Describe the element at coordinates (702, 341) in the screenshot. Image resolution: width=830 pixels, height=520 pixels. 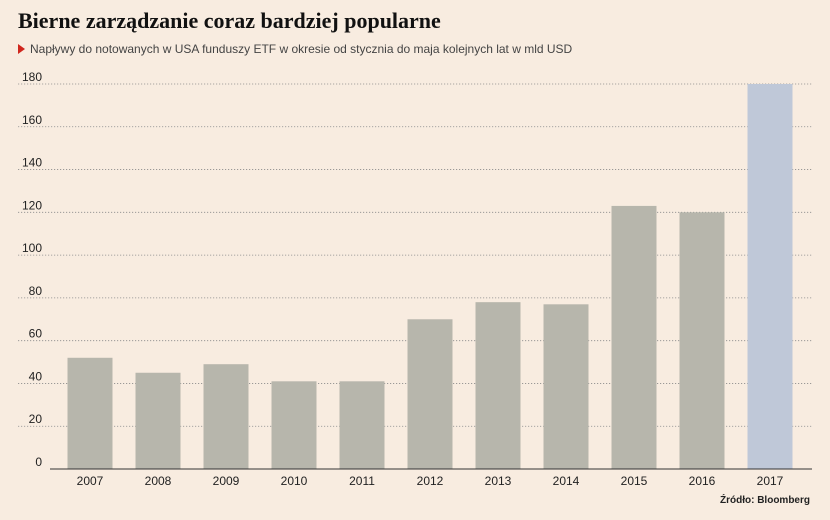
I see `bar-2016` at that location.